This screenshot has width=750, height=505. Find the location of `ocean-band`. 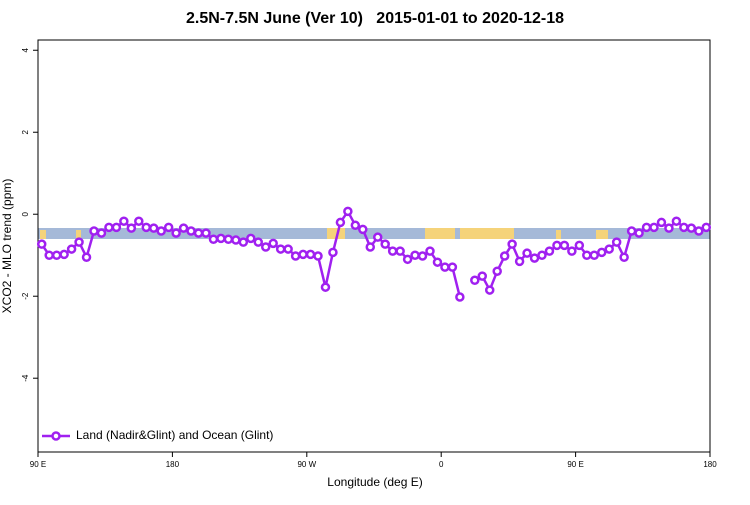

ocean-band is located at coordinates (374, 233).